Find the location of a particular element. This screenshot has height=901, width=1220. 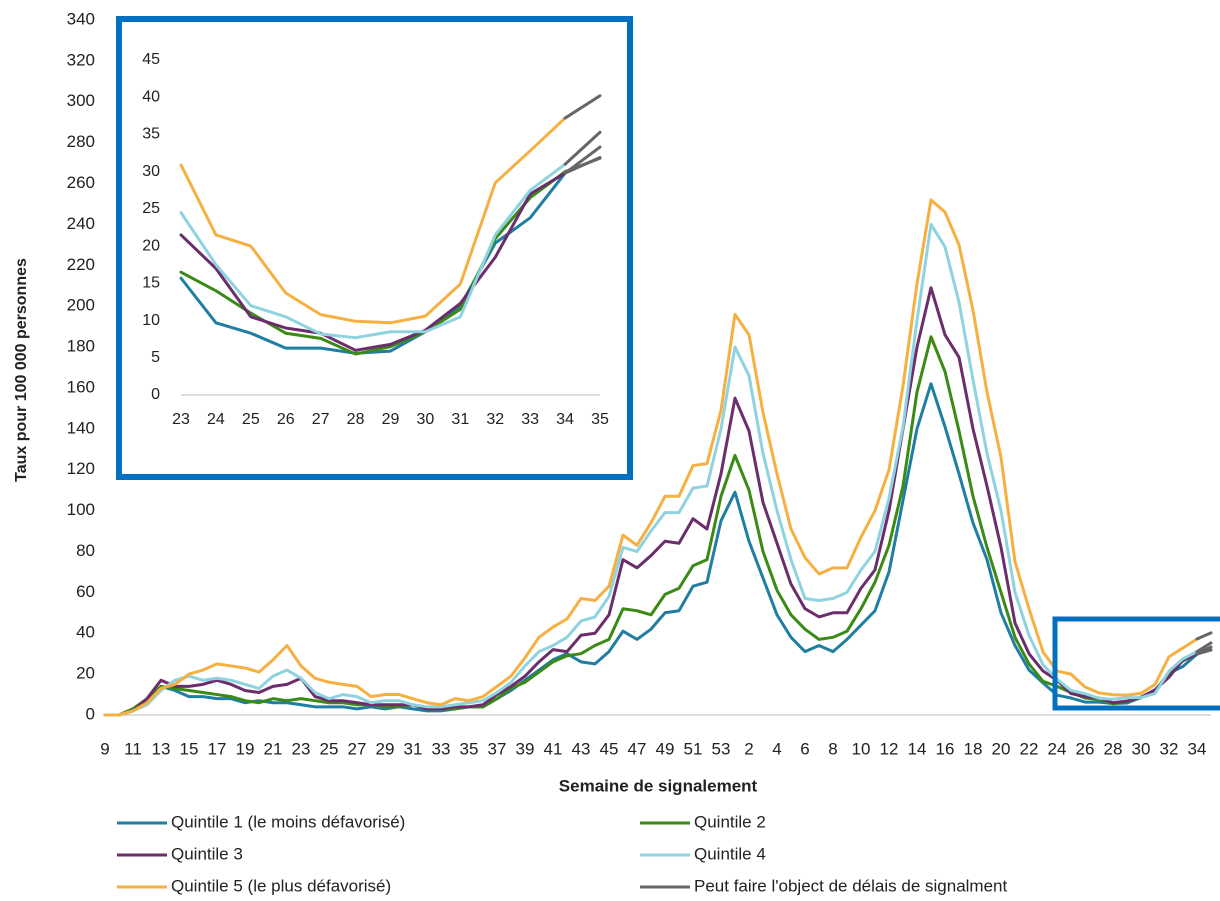

y-tick-label: 200 is located at coordinates (81, 305).